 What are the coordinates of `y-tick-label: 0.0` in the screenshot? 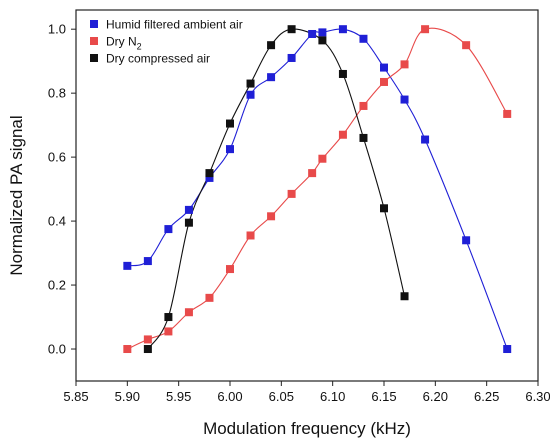 It's located at (57, 349).